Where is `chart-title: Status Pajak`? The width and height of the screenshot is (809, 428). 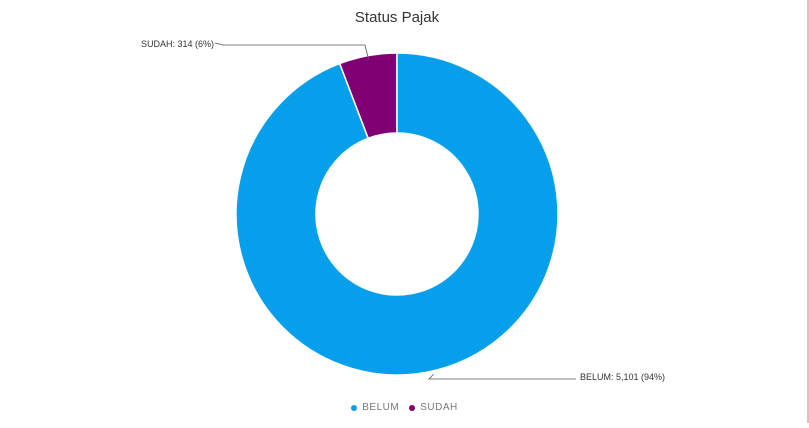 chart-title: Status Pajak is located at coordinates (397, 17).